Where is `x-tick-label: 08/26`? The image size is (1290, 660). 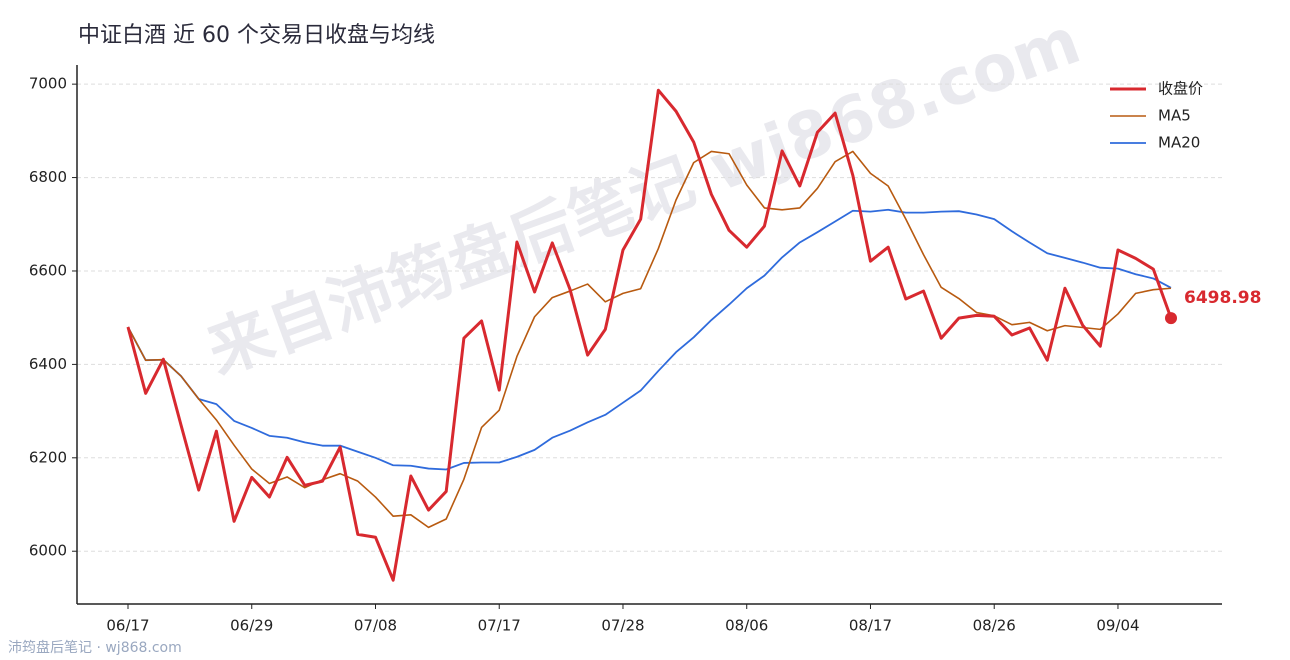 x-tick-label: 08/26 is located at coordinates (994, 626).